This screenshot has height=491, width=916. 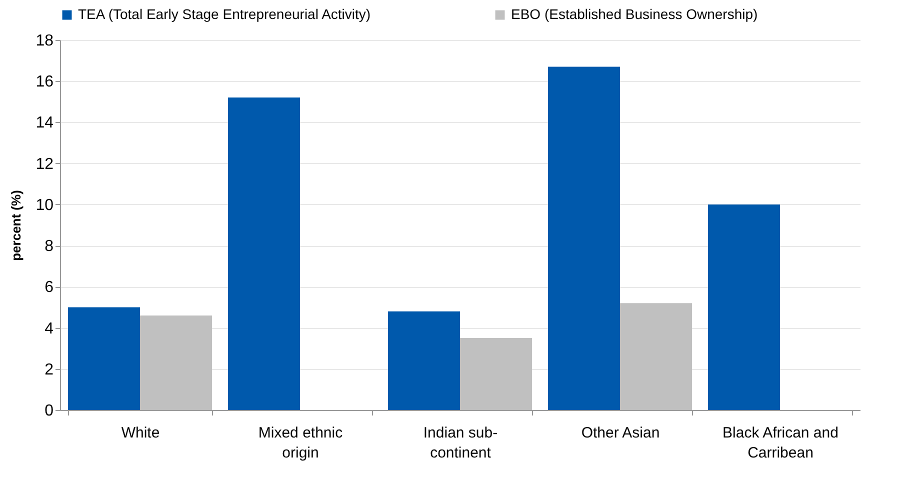 I want to click on x-tick-label: White, so click(x=140, y=433).